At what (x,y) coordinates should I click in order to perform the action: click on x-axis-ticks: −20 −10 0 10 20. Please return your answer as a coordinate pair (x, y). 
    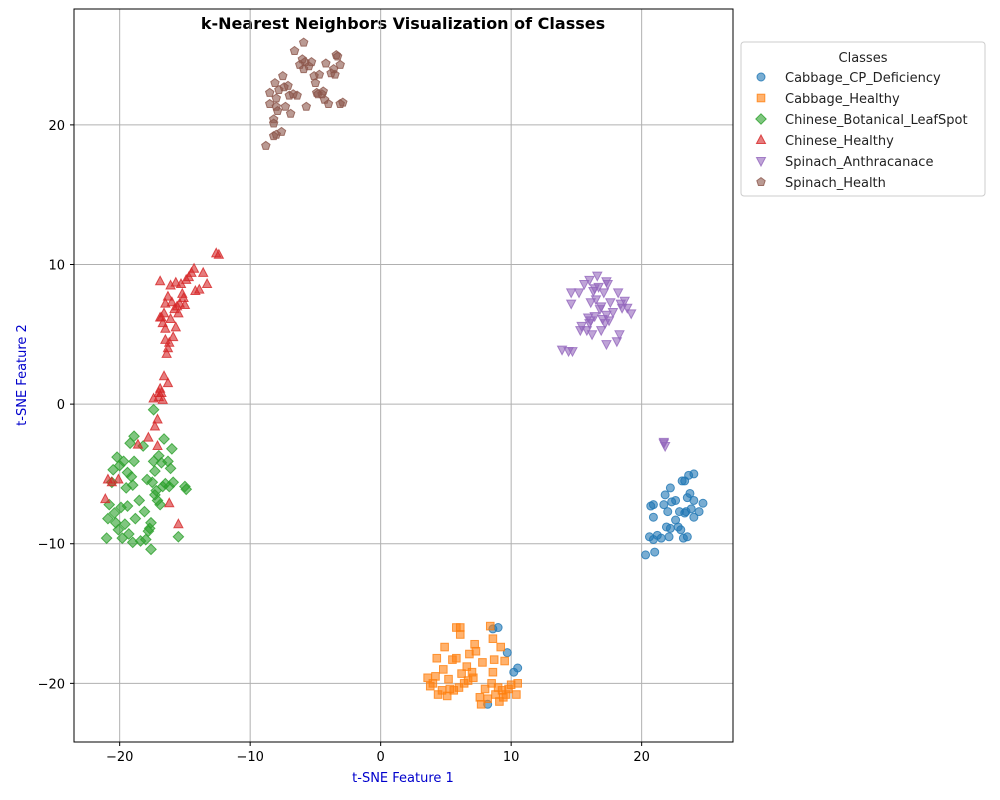
    Looking at the image, I should click on (378, 753).